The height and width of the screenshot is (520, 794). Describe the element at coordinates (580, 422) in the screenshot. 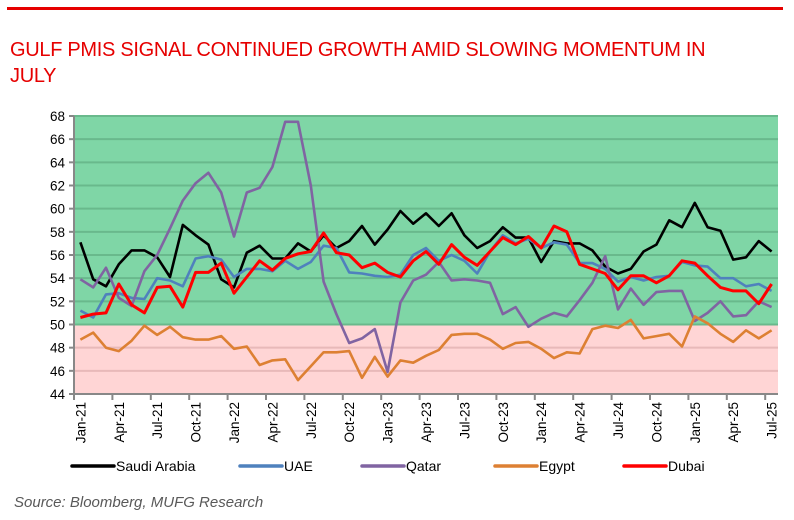

I see `x-tick-label: Apr-24` at that location.